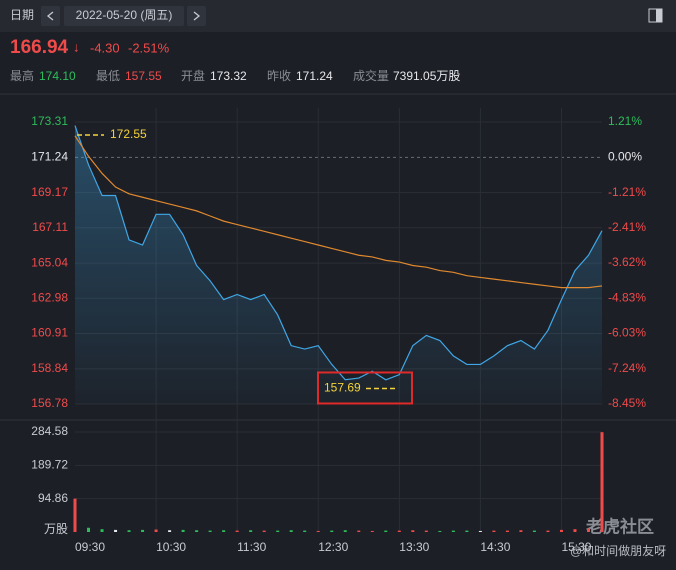 The image size is (676, 570). I want to click on x-tick-label: 13:30, so click(414, 547).